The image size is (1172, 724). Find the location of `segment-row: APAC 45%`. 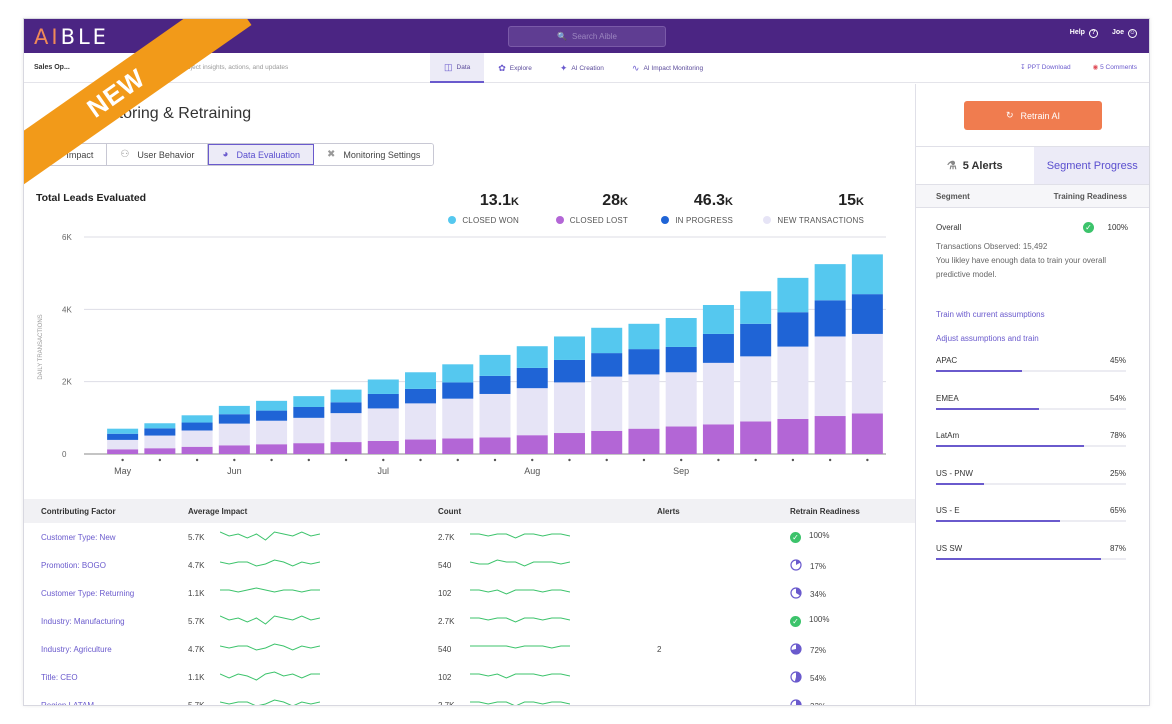

segment-row: APAC 45% is located at coordinates (1031, 364).